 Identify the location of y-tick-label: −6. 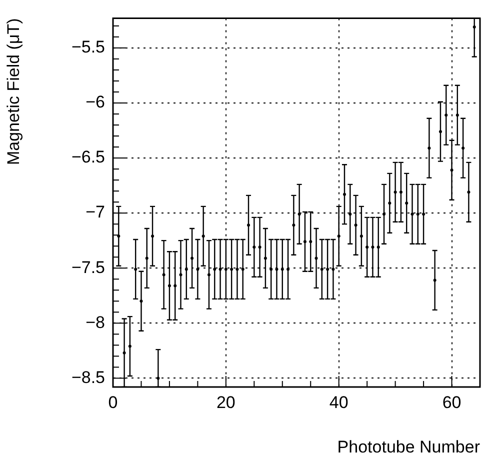
(95, 102).